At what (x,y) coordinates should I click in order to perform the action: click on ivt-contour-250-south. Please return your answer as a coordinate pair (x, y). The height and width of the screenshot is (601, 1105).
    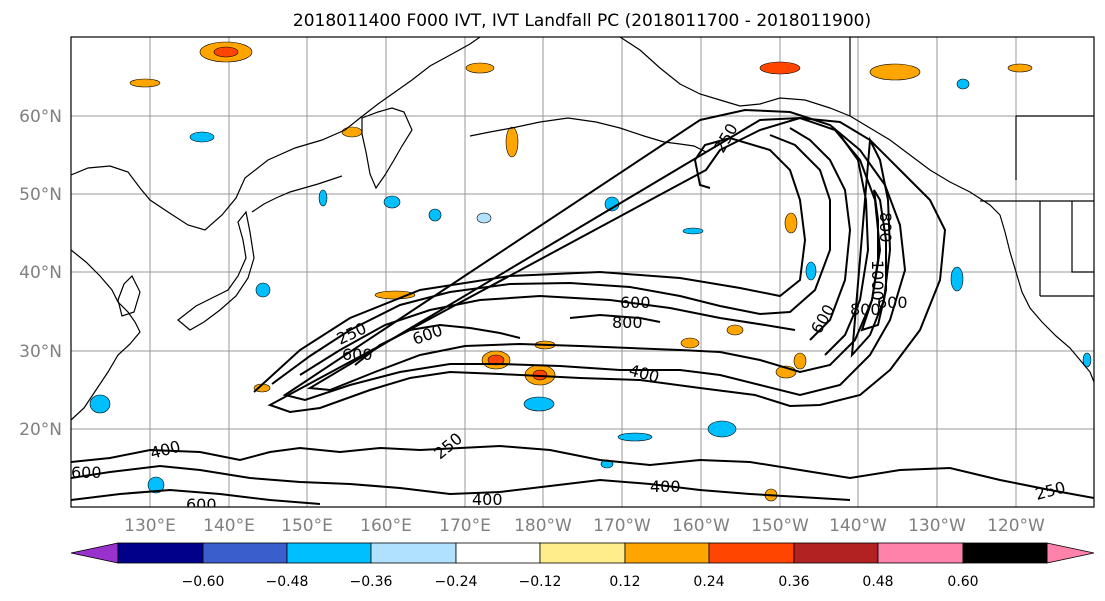
    Looking at the image, I should click on (582, 471).